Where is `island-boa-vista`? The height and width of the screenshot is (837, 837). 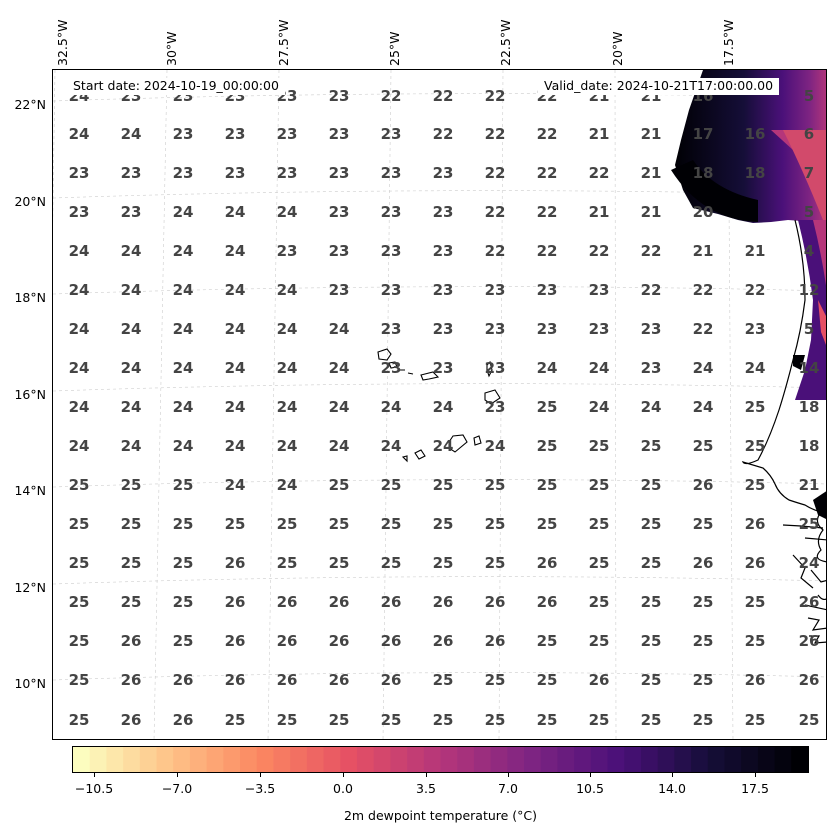
island-boa-vista is located at coordinates (492, 397).